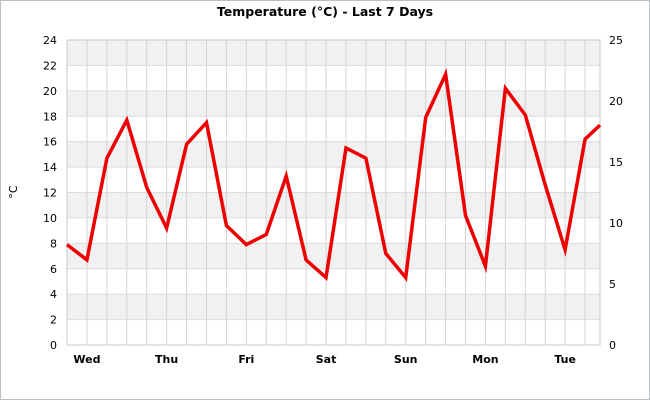  What do you see at coordinates (166, 359) in the screenshot?
I see `x-tick-label: Thu` at bounding box center [166, 359].